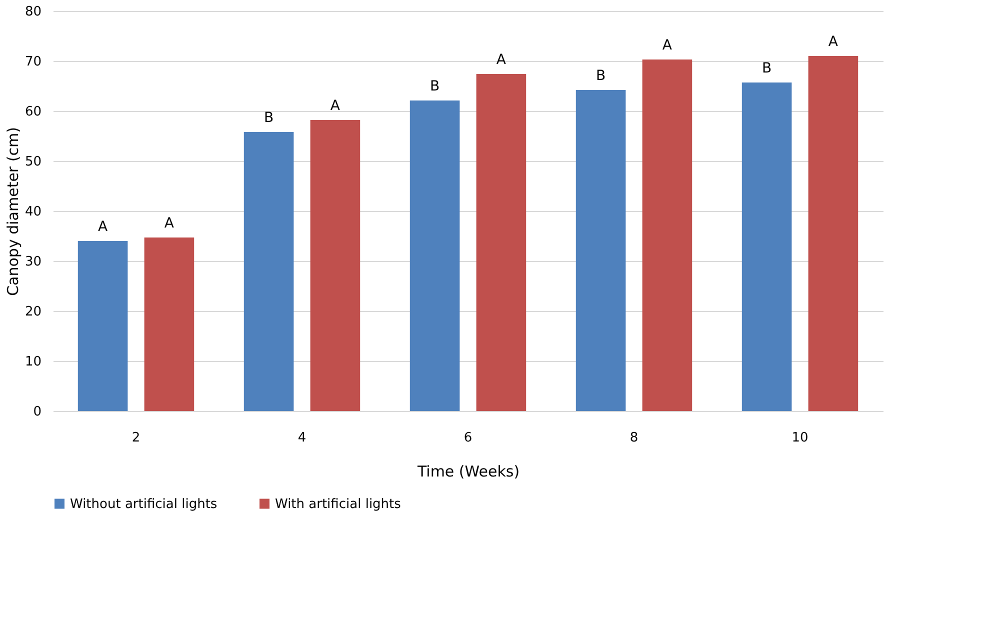 This screenshot has width=985, height=622. Describe the element at coordinates (338, 504) in the screenshot. I see `legend-label: With artificial lights` at that location.